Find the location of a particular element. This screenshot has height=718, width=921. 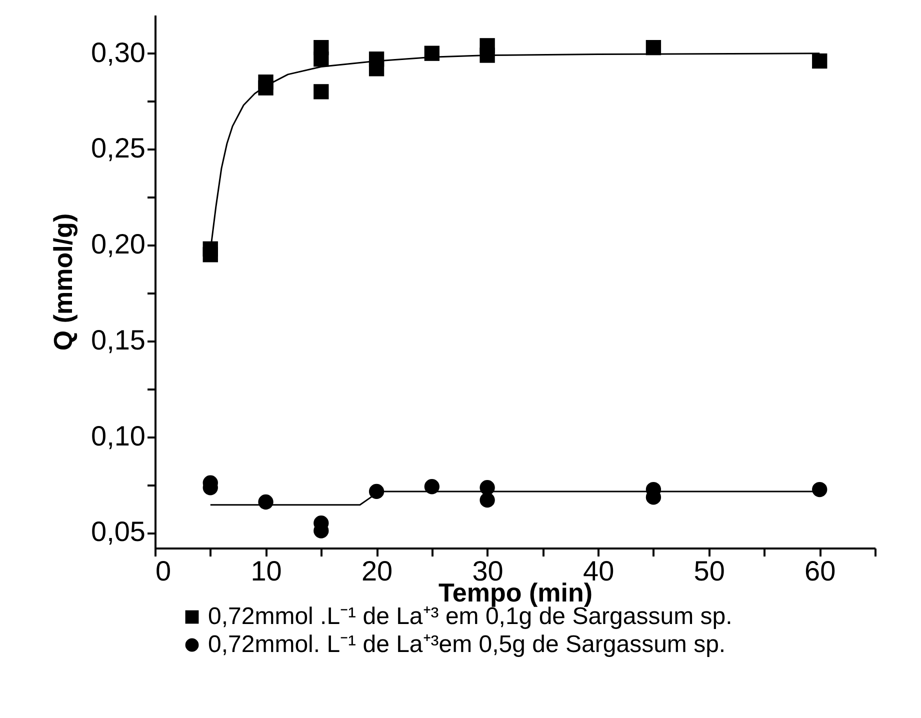

x-tick-label: 10 is located at coordinates (266, 571).